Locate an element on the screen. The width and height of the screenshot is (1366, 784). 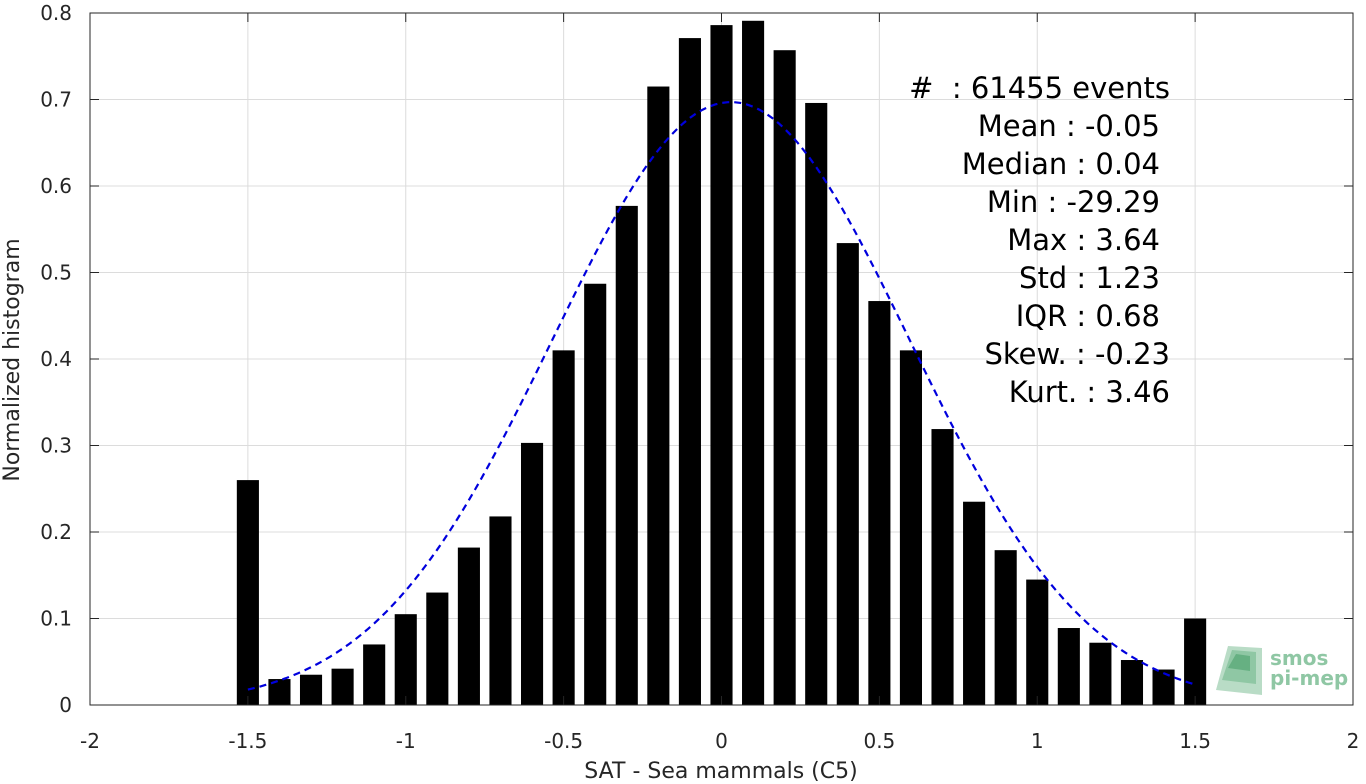
y-axis-label: Normalized histogram is located at coordinates (12, 359).